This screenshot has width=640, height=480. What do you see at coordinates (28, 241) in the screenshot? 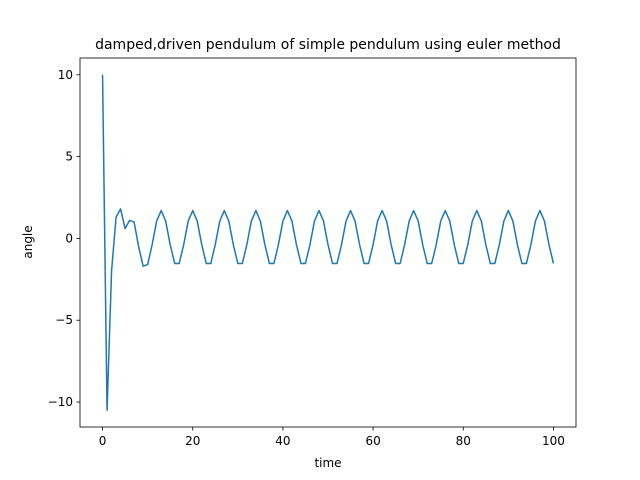
I see `y-axis-label: angle` at bounding box center [28, 241].